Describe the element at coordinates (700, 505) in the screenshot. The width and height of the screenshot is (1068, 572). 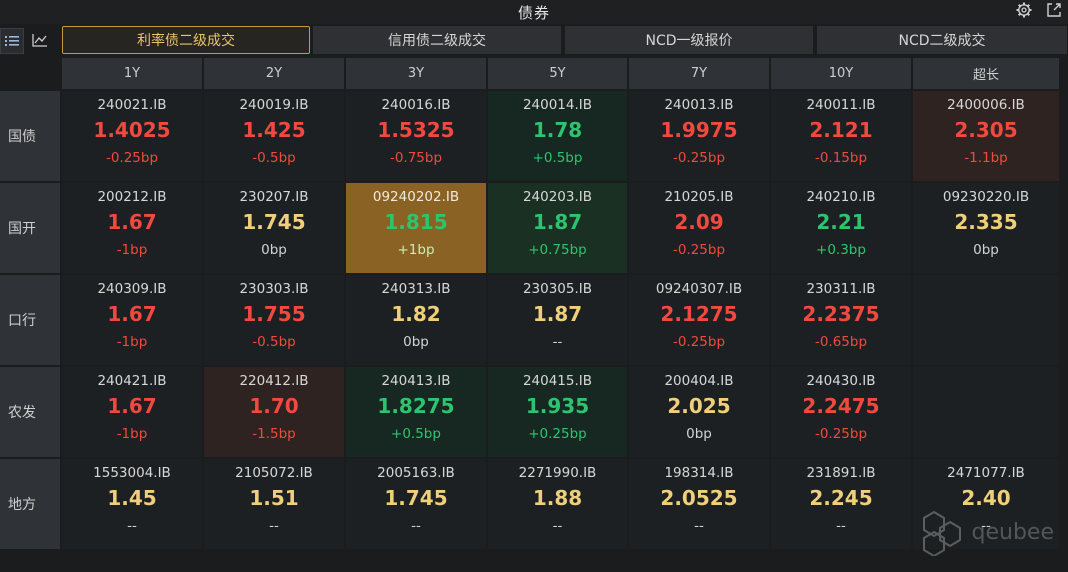
I see `yield-cell-local-gov-7y: 198314.IB 2.0525 --` at that location.